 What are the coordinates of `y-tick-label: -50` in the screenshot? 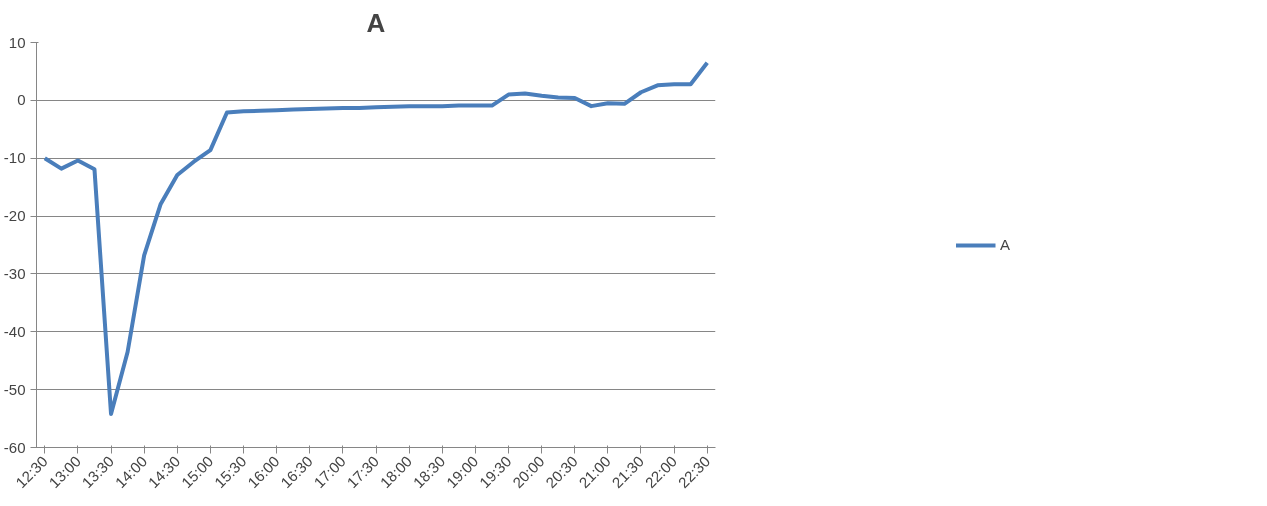 It's located at (14, 389).